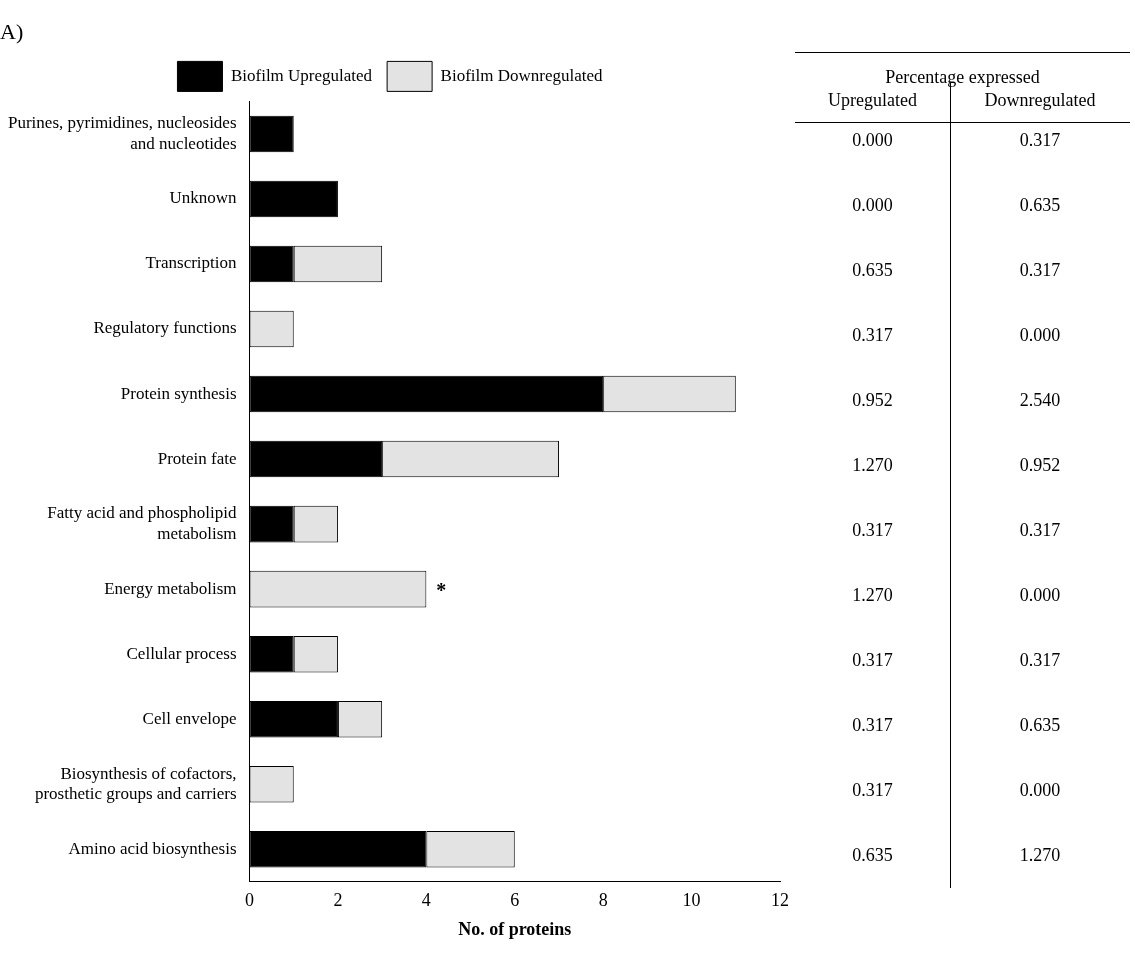  I want to click on y-tick-label: Unknown, so click(203, 198).